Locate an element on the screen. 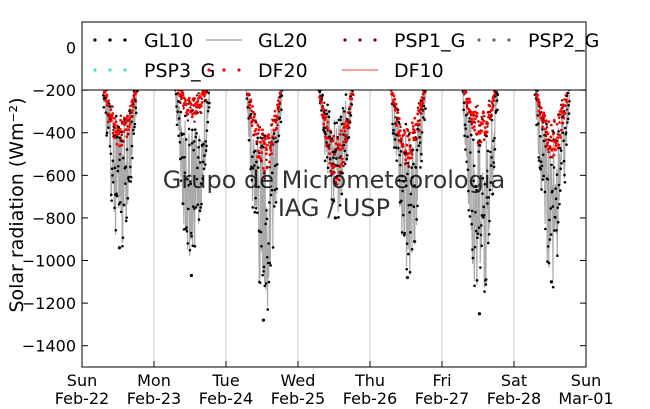 This screenshot has width=650, height=409. legend: GL10 GL20 PSP1_G PSP2_G PSP3_G DF20 DF10 is located at coordinates (340, 56).